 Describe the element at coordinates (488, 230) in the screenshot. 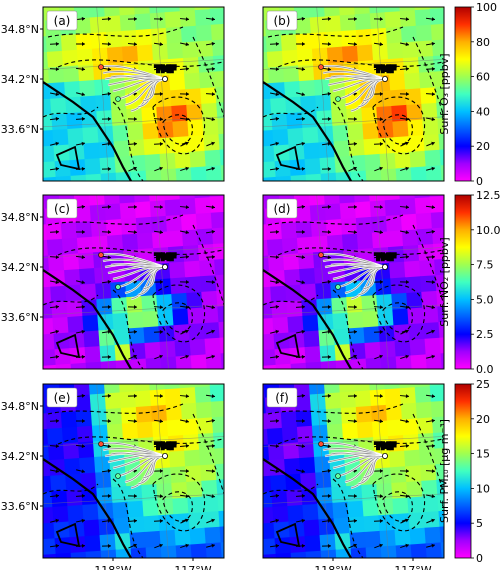

I see `colorbar-tick-label: 10.0` at that location.